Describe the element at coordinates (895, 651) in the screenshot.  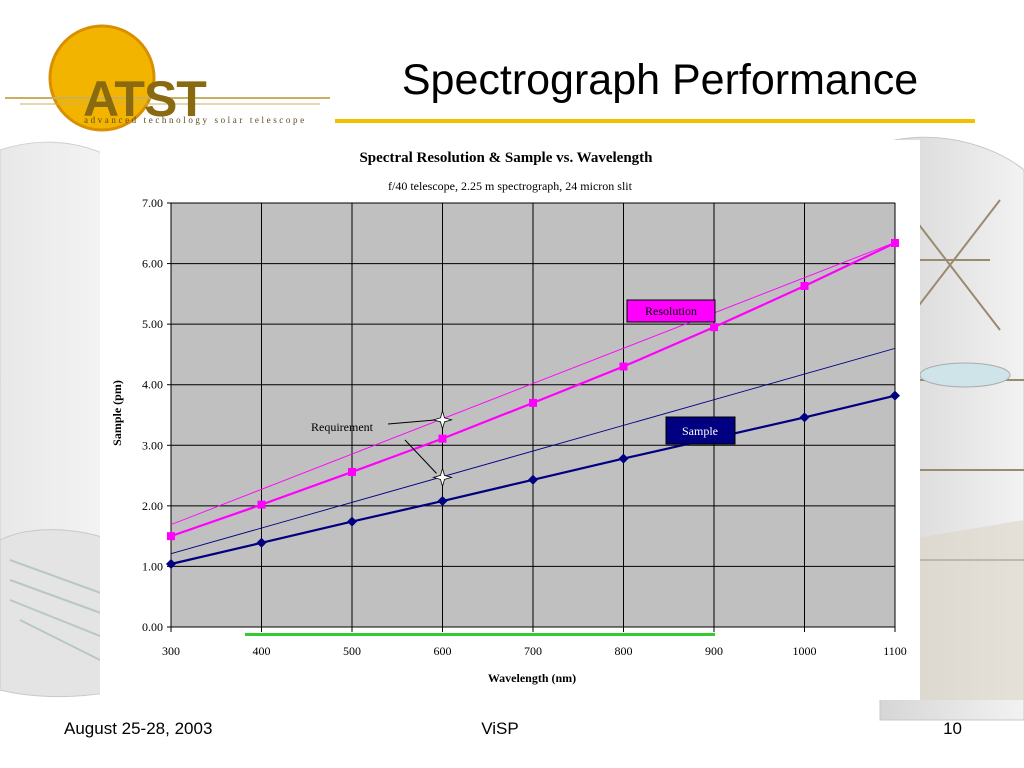
I see `x-tick-label: 1100` at that location.